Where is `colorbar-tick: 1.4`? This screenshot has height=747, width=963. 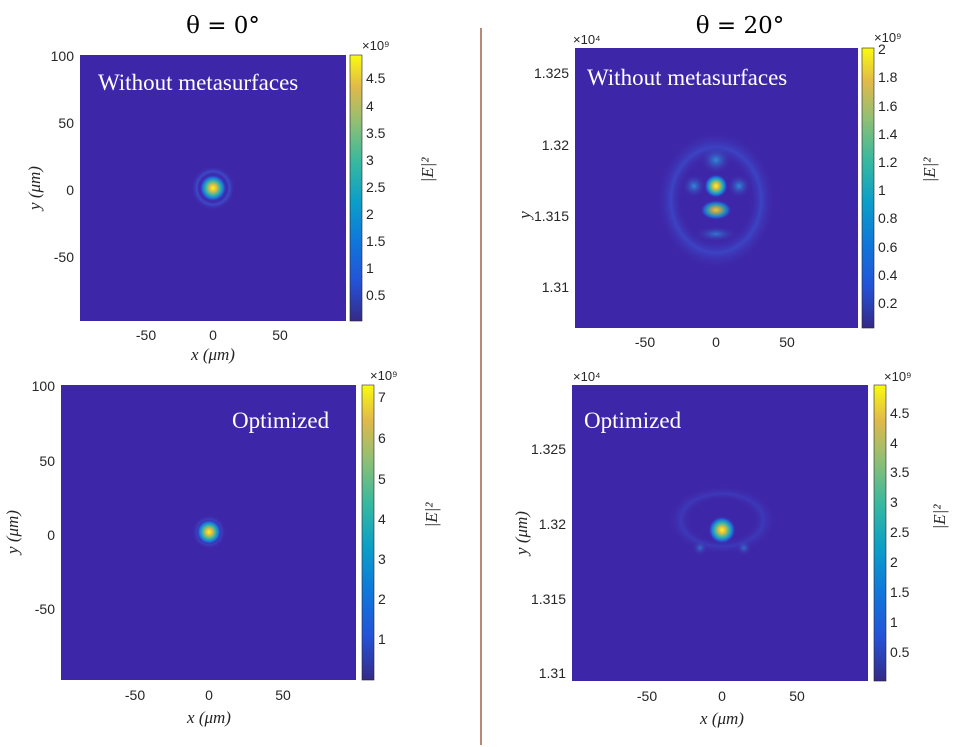 colorbar-tick: 1.4 is located at coordinates (888, 134).